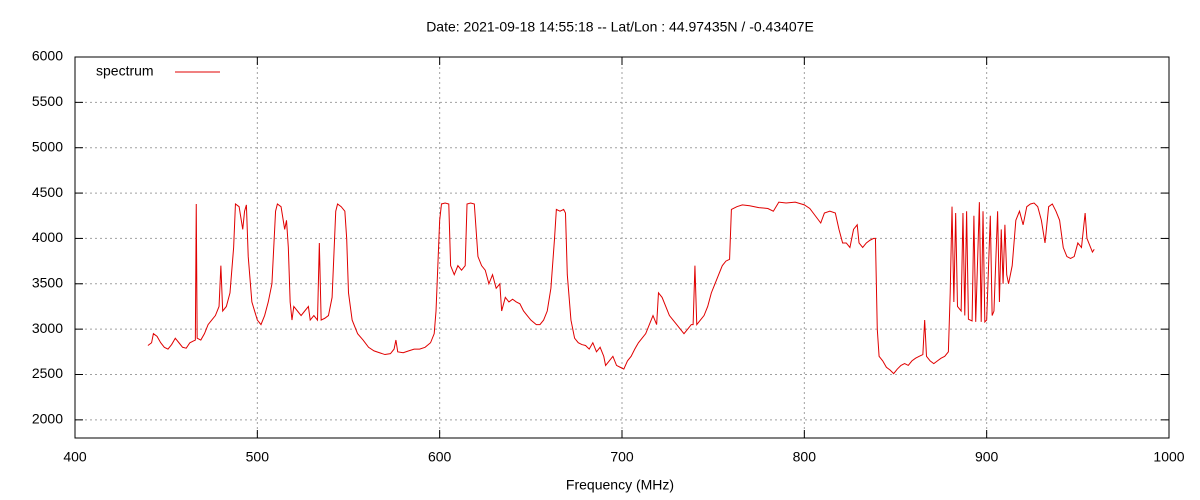 This screenshot has height=500, width=1200. Describe the element at coordinates (47, 282) in the screenshot. I see `y-tick-label: 3500` at that location.